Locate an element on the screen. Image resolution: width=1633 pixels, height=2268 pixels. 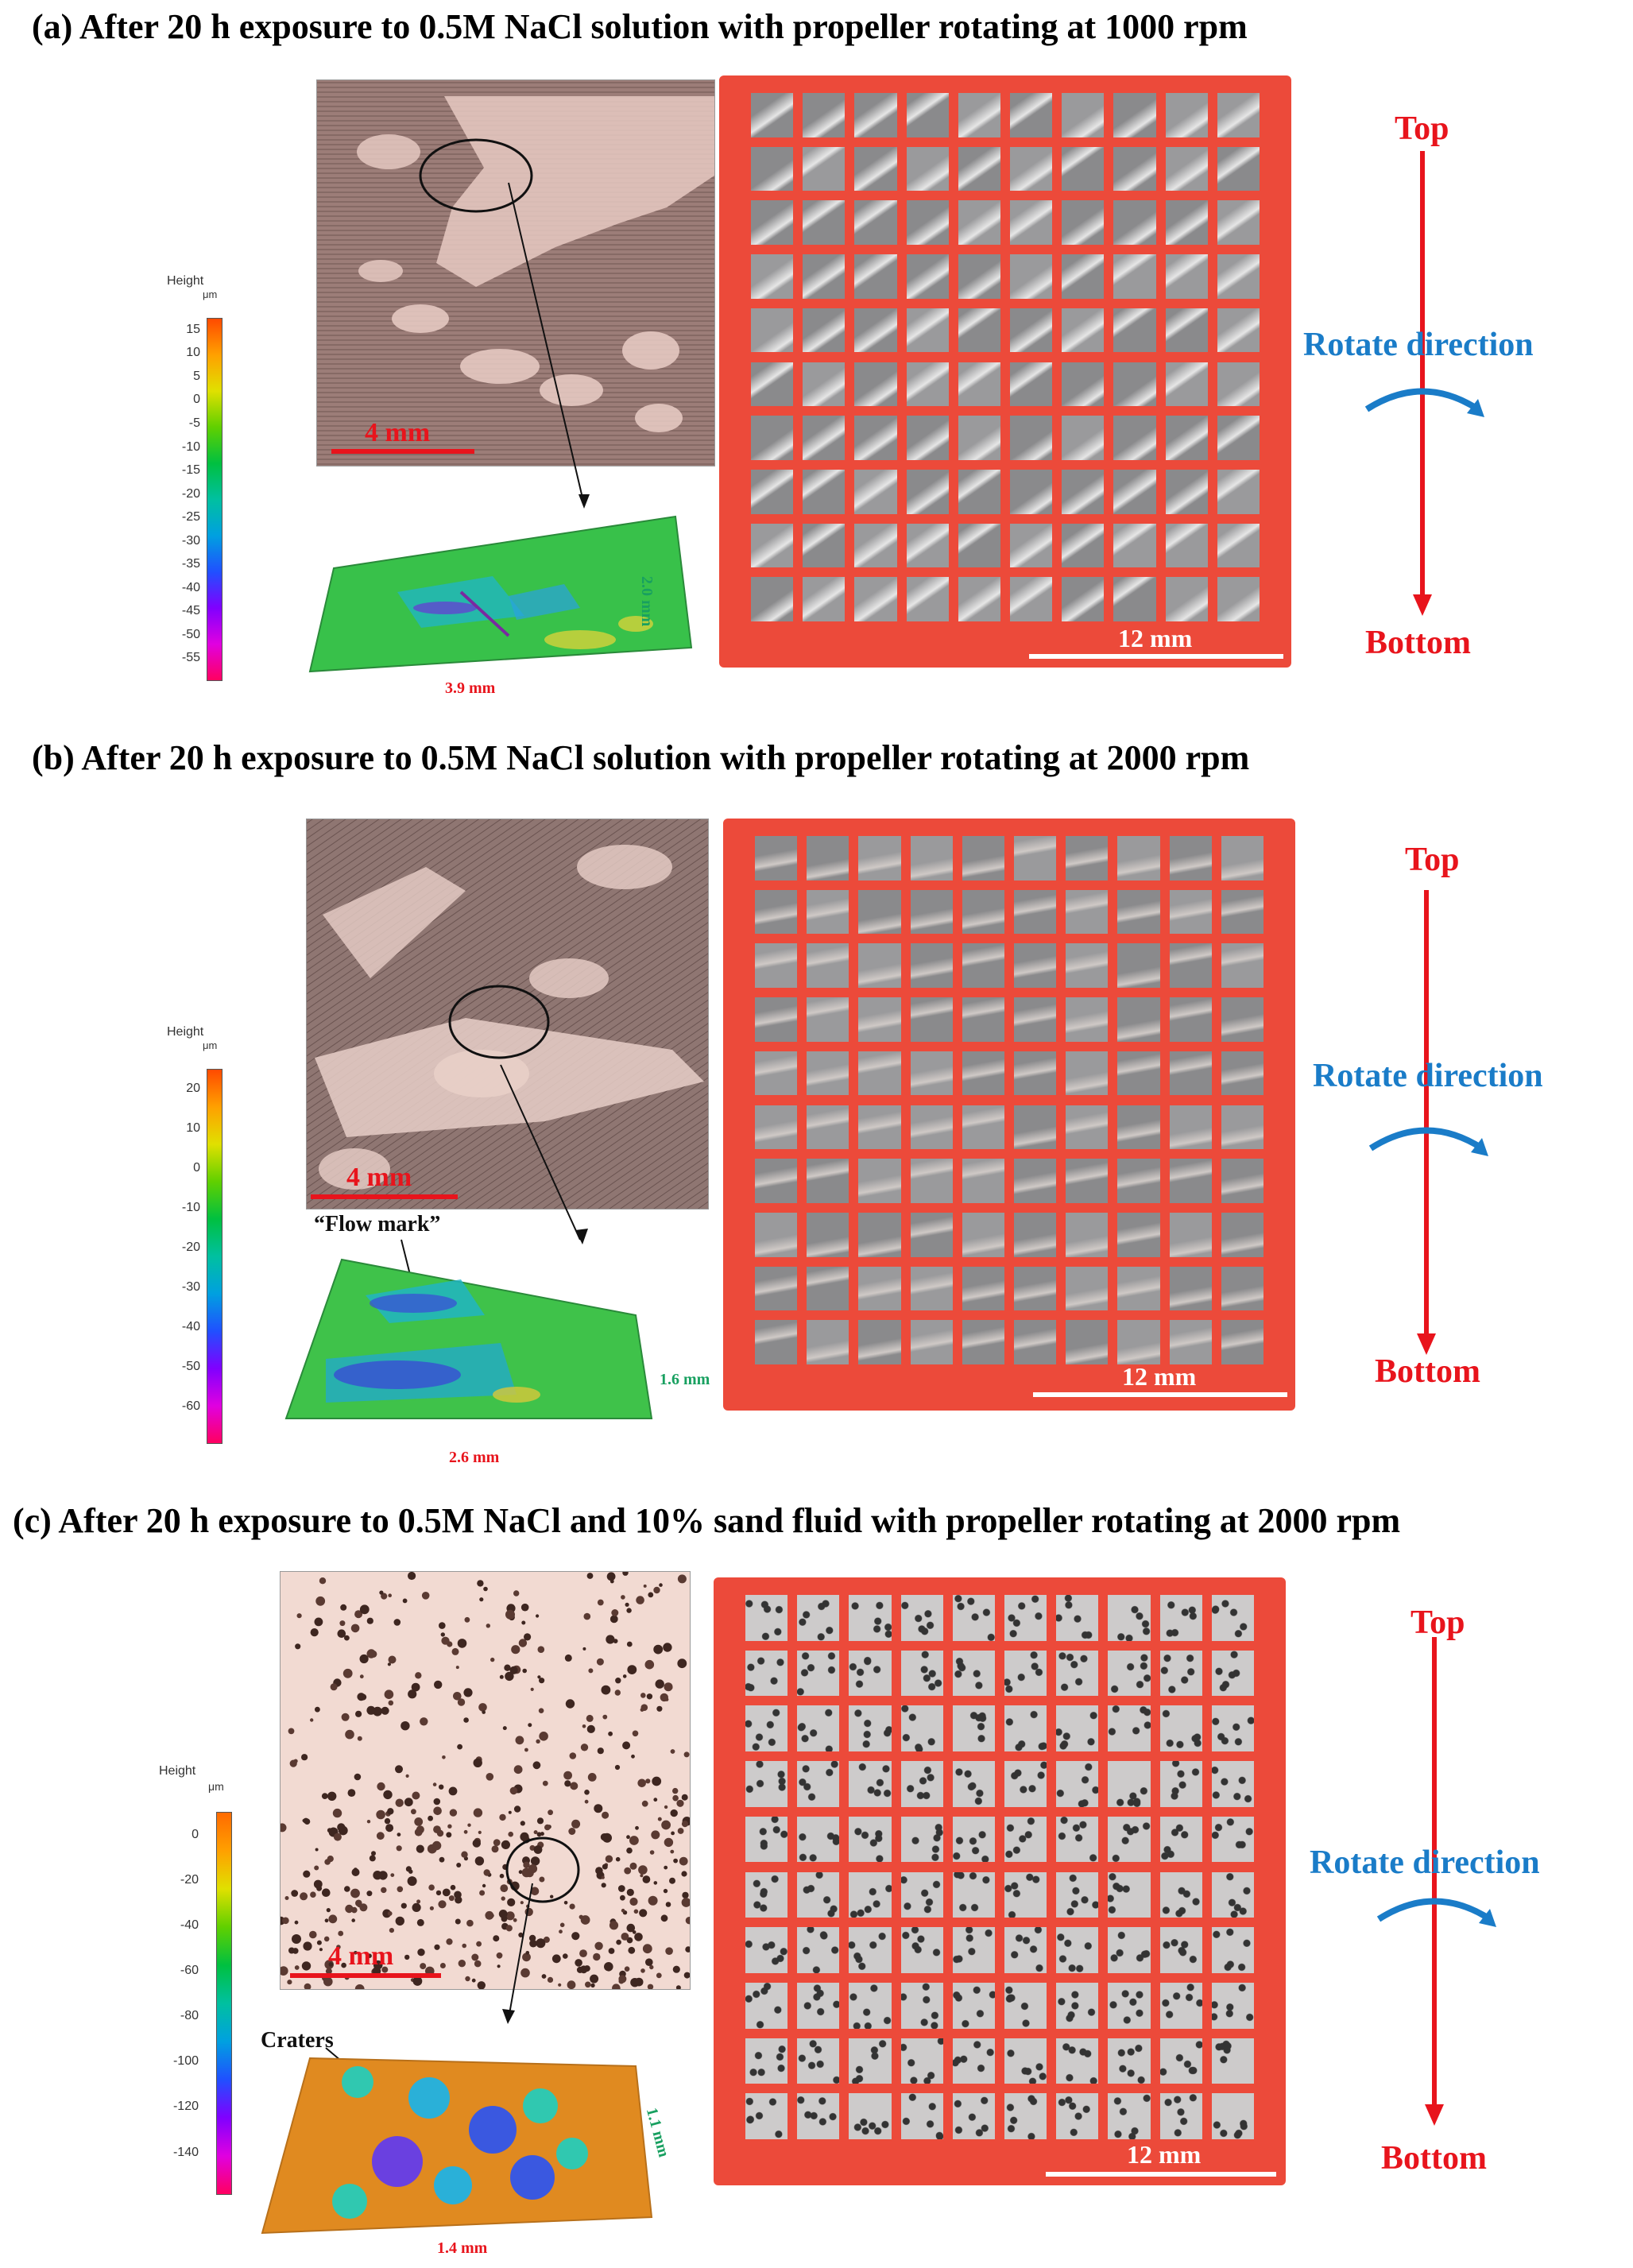
legend-heading: Height is located at coordinates (185, 1032).